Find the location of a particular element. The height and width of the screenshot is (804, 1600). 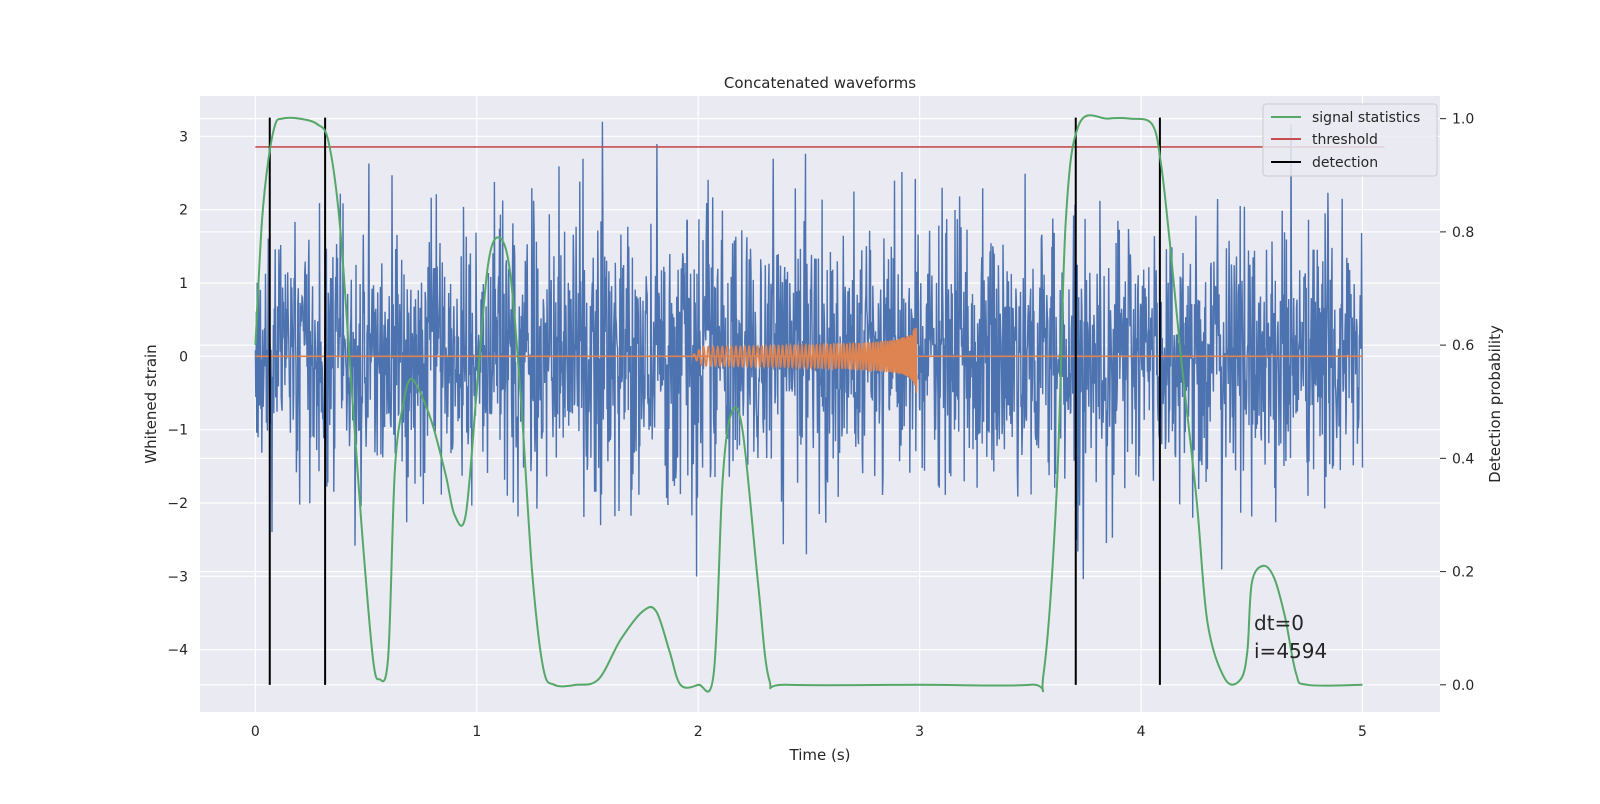

annotation: dt=0 i=4594 is located at coordinates (1290, 637).